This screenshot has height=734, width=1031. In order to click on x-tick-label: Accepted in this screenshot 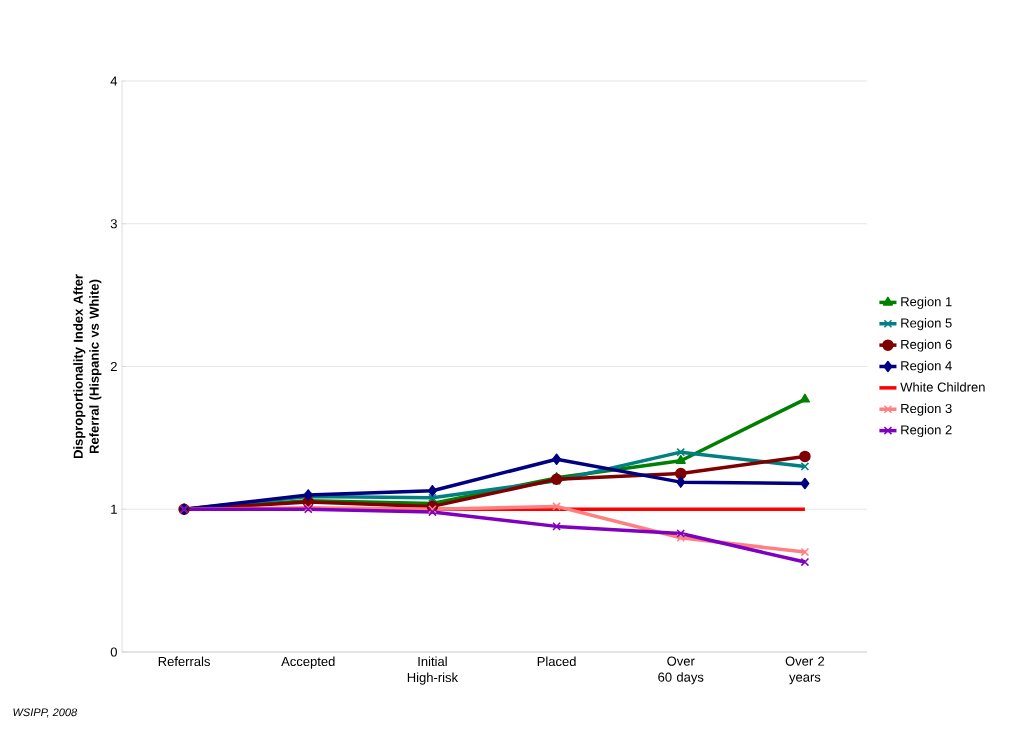, I will do `click(308, 662)`.